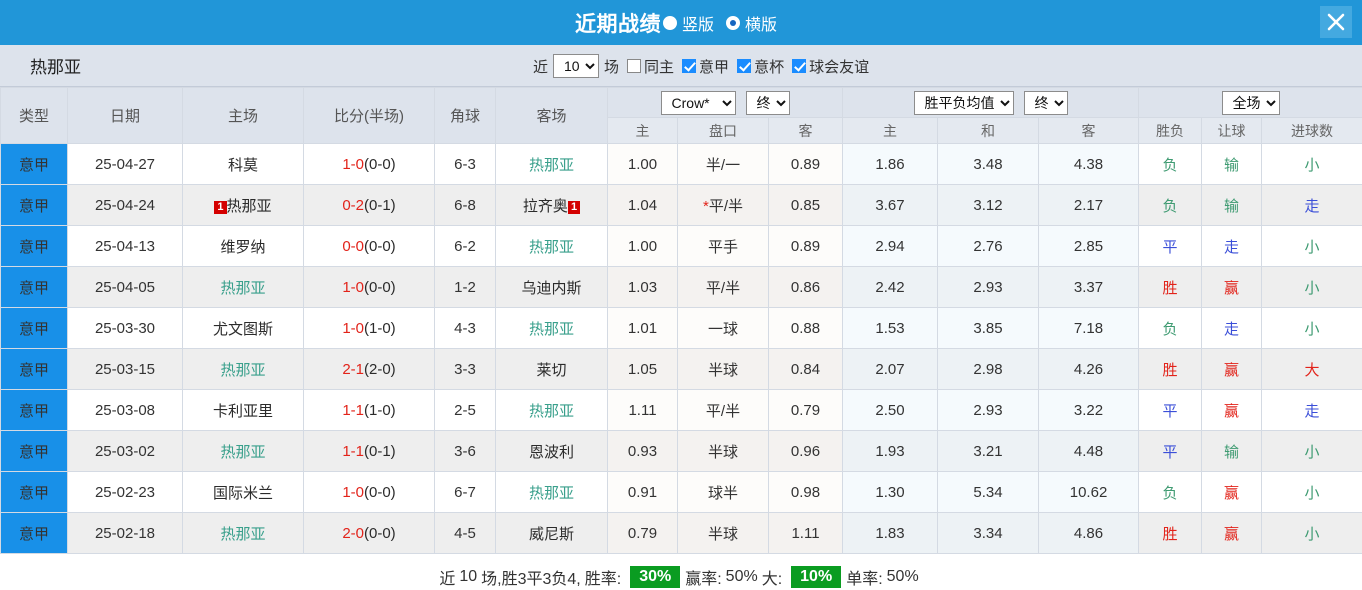  I want to click on cell-handicap-line: 半/一, so click(723, 164).